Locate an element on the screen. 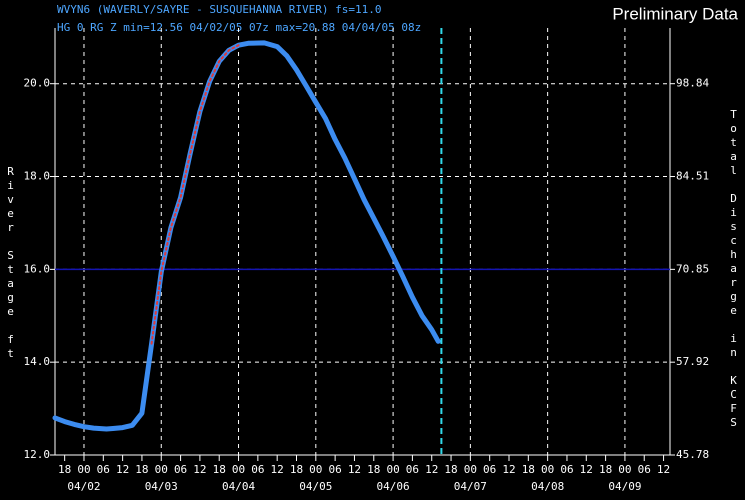 The image size is (745, 500). y-tick-label: 12.0 is located at coordinates (37, 454).